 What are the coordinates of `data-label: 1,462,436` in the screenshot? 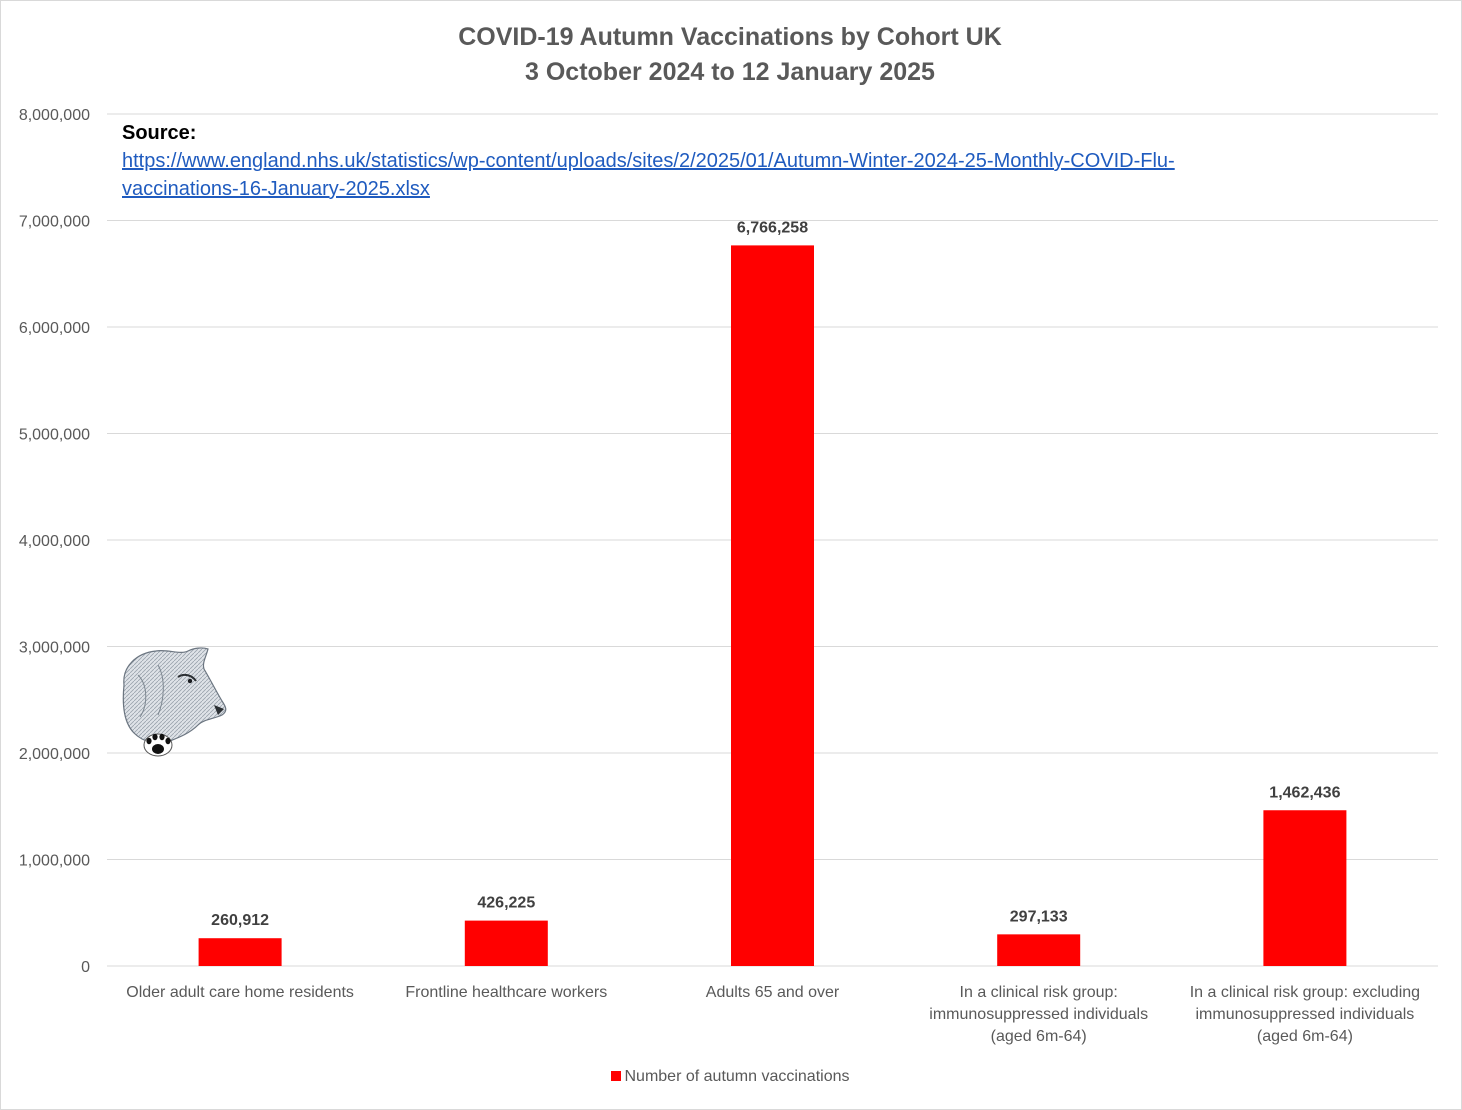 It's located at (1304, 792).